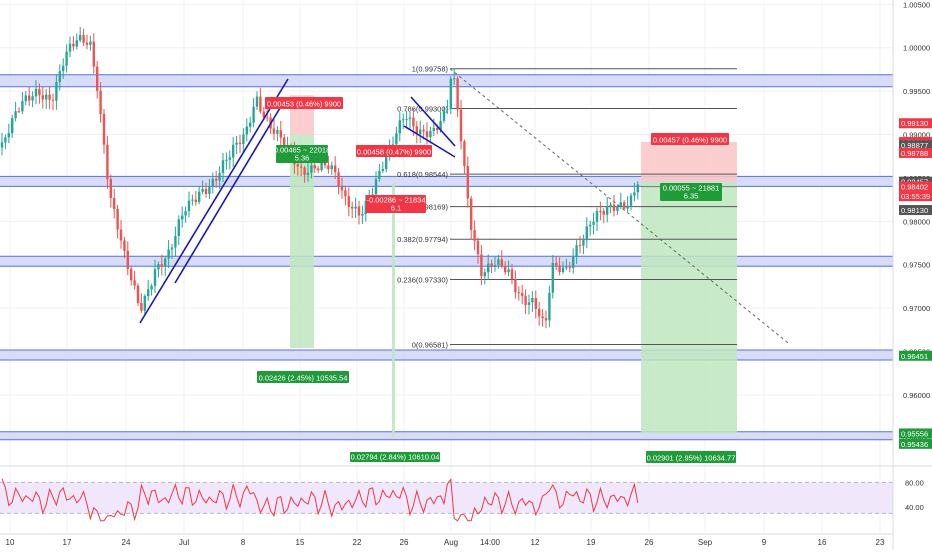 The width and height of the screenshot is (932, 555). Describe the element at coordinates (451, 542) in the screenshot. I see `time-tick-label: Aug` at that location.